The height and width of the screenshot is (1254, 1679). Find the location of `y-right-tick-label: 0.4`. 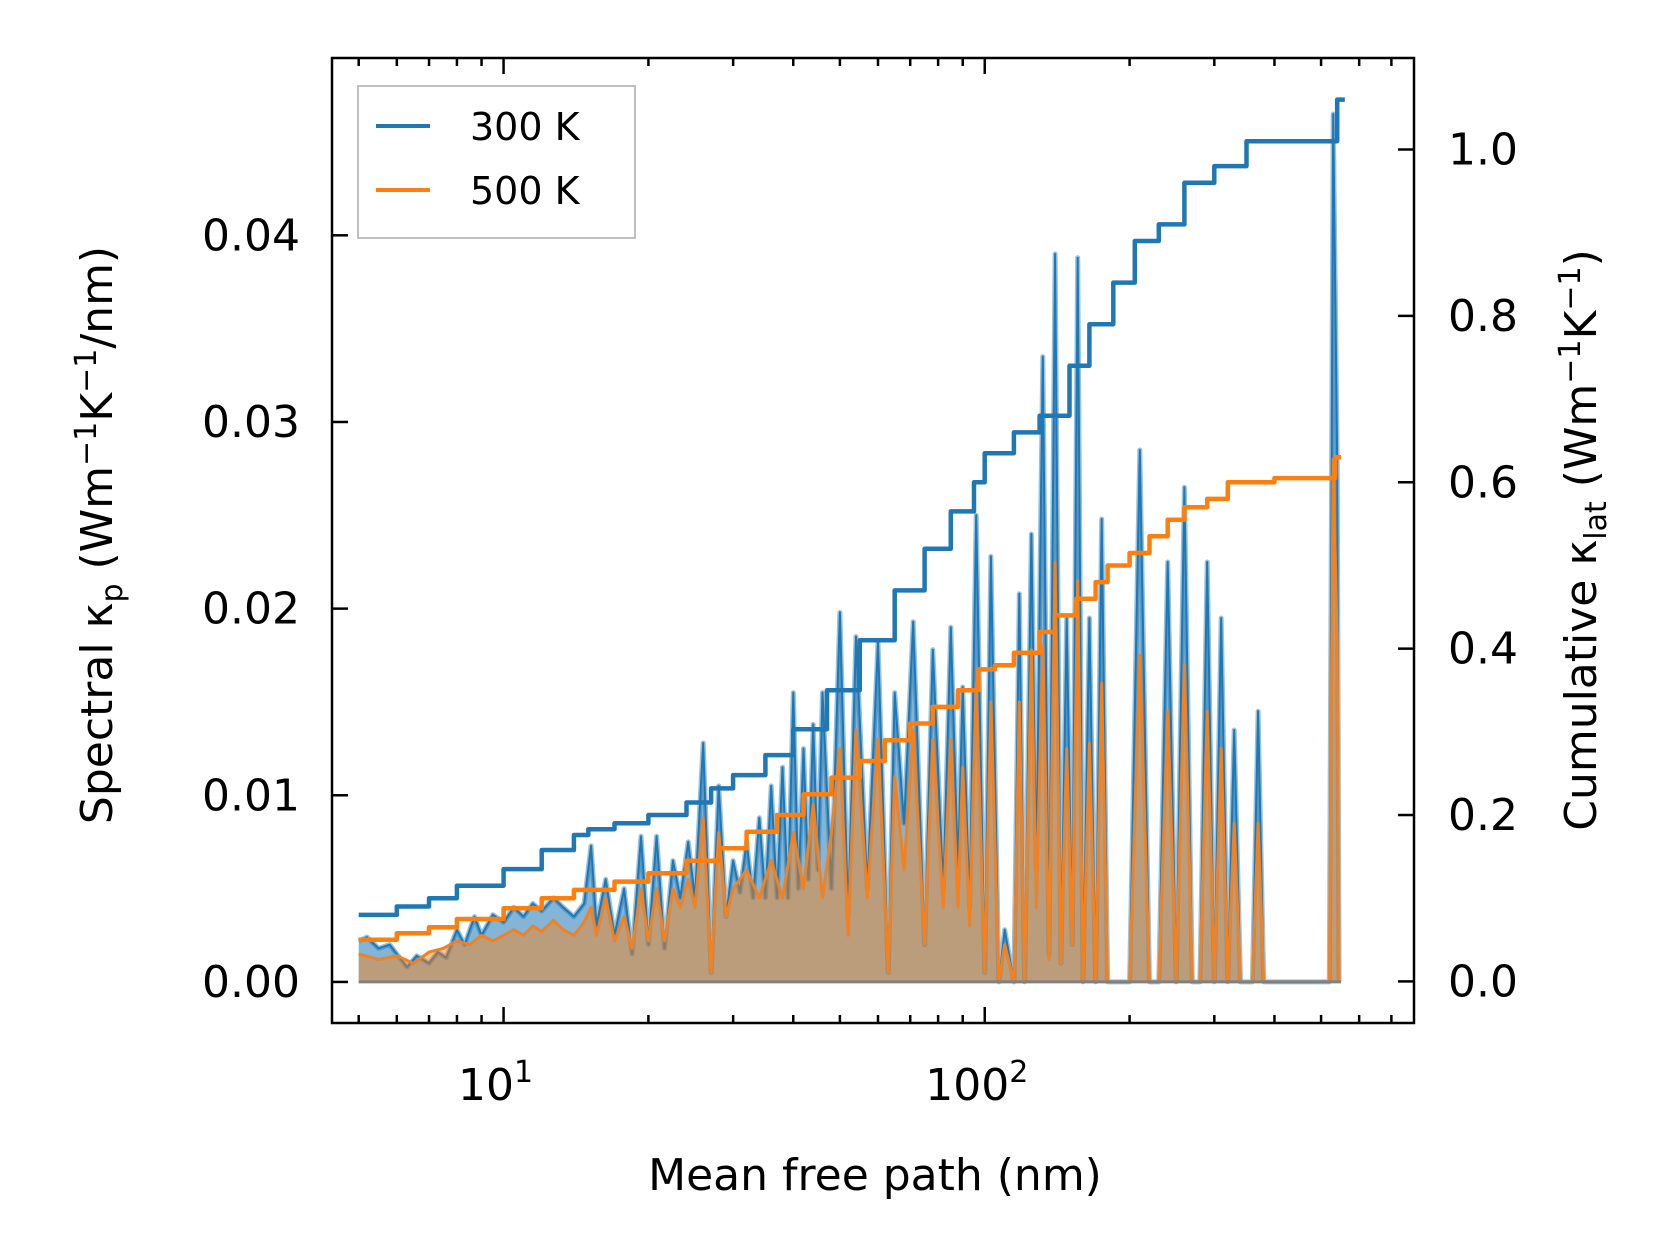

y-right-tick-label: 0.4 is located at coordinates (1483, 649).